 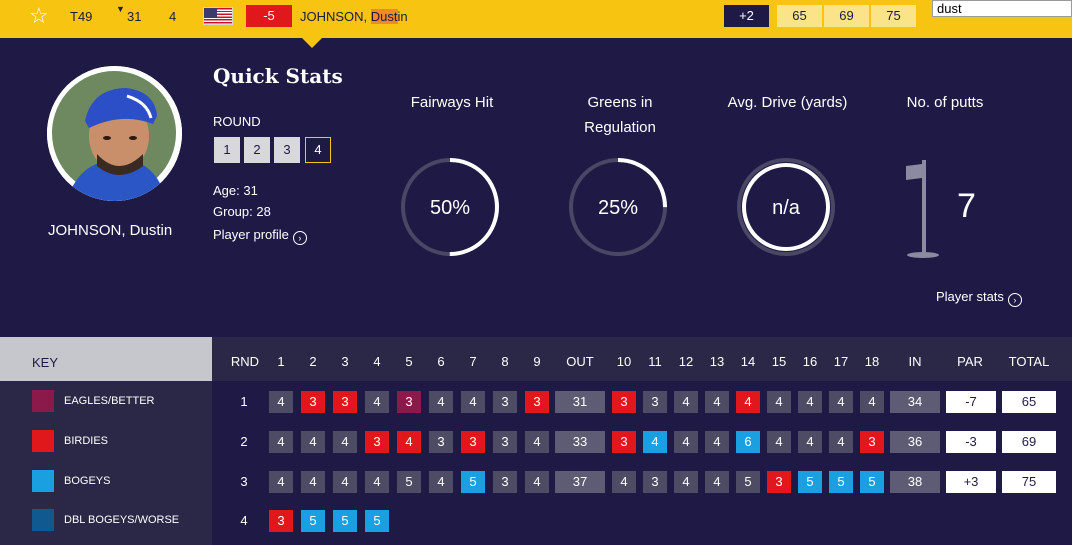 I want to click on player-name: JOHNSON, Dustin, so click(x=110, y=230).